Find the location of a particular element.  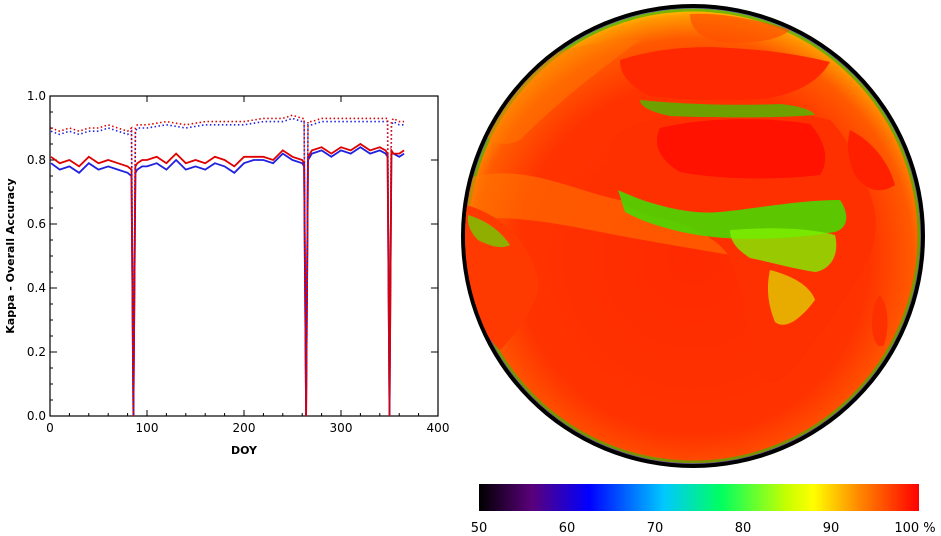

y-axis-title: Kappa - Overall Accuracy is located at coordinates (10, 255).